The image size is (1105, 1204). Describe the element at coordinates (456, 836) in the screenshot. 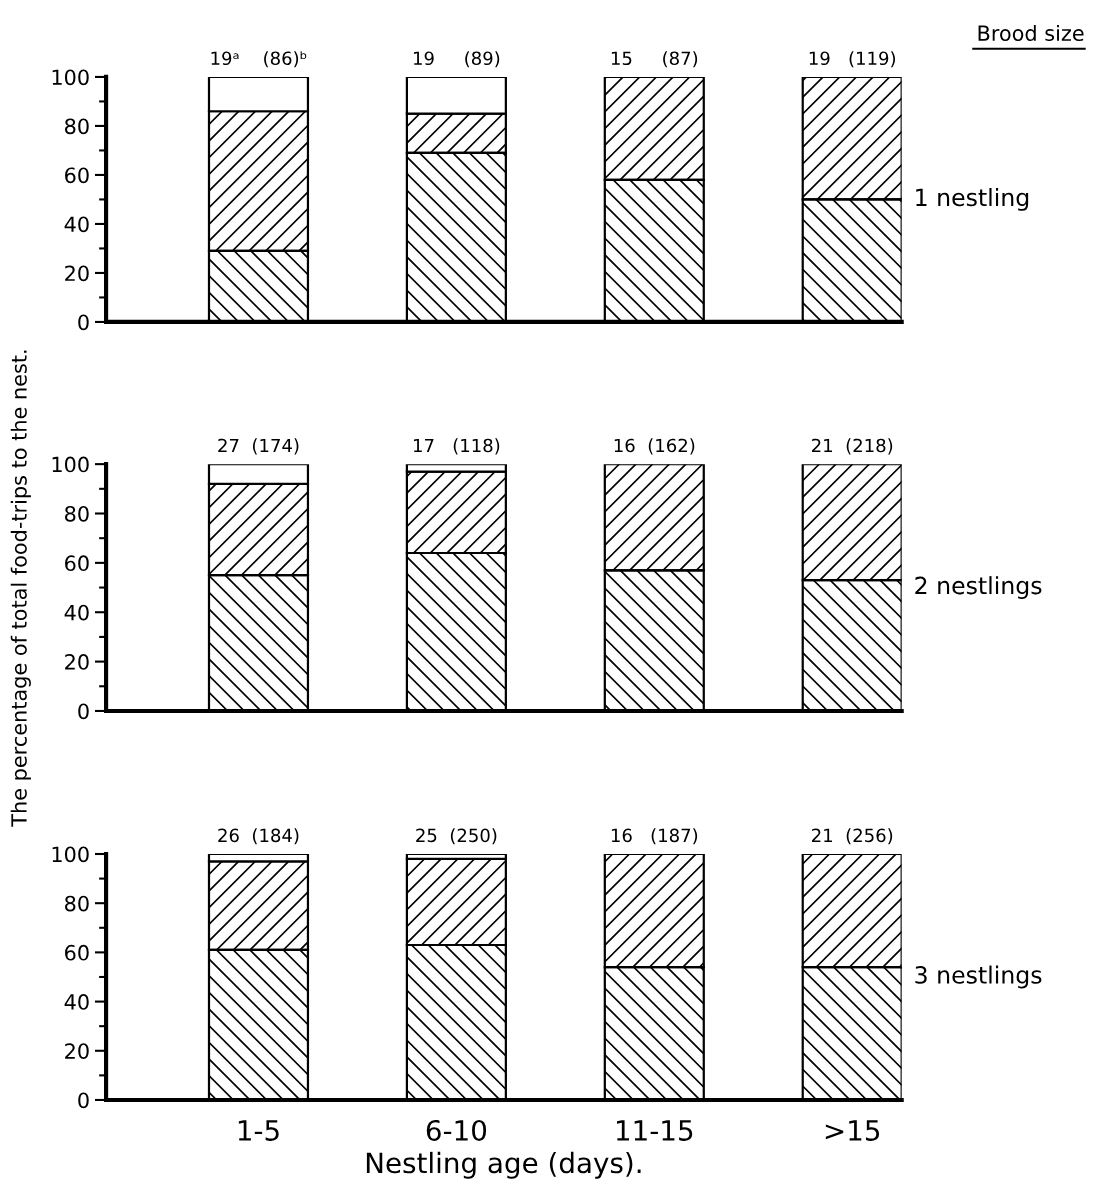

I see `annotation: 25 (250)` at that location.